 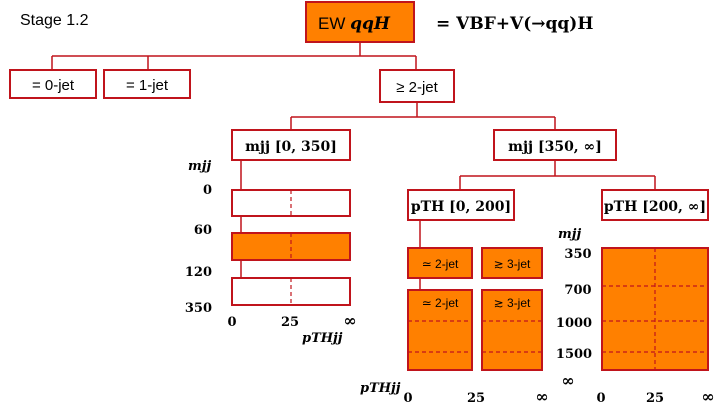 What do you see at coordinates (476, 398) in the screenshot?
I see `mid-pt-tick-25: 25` at bounding box center [476, 398].